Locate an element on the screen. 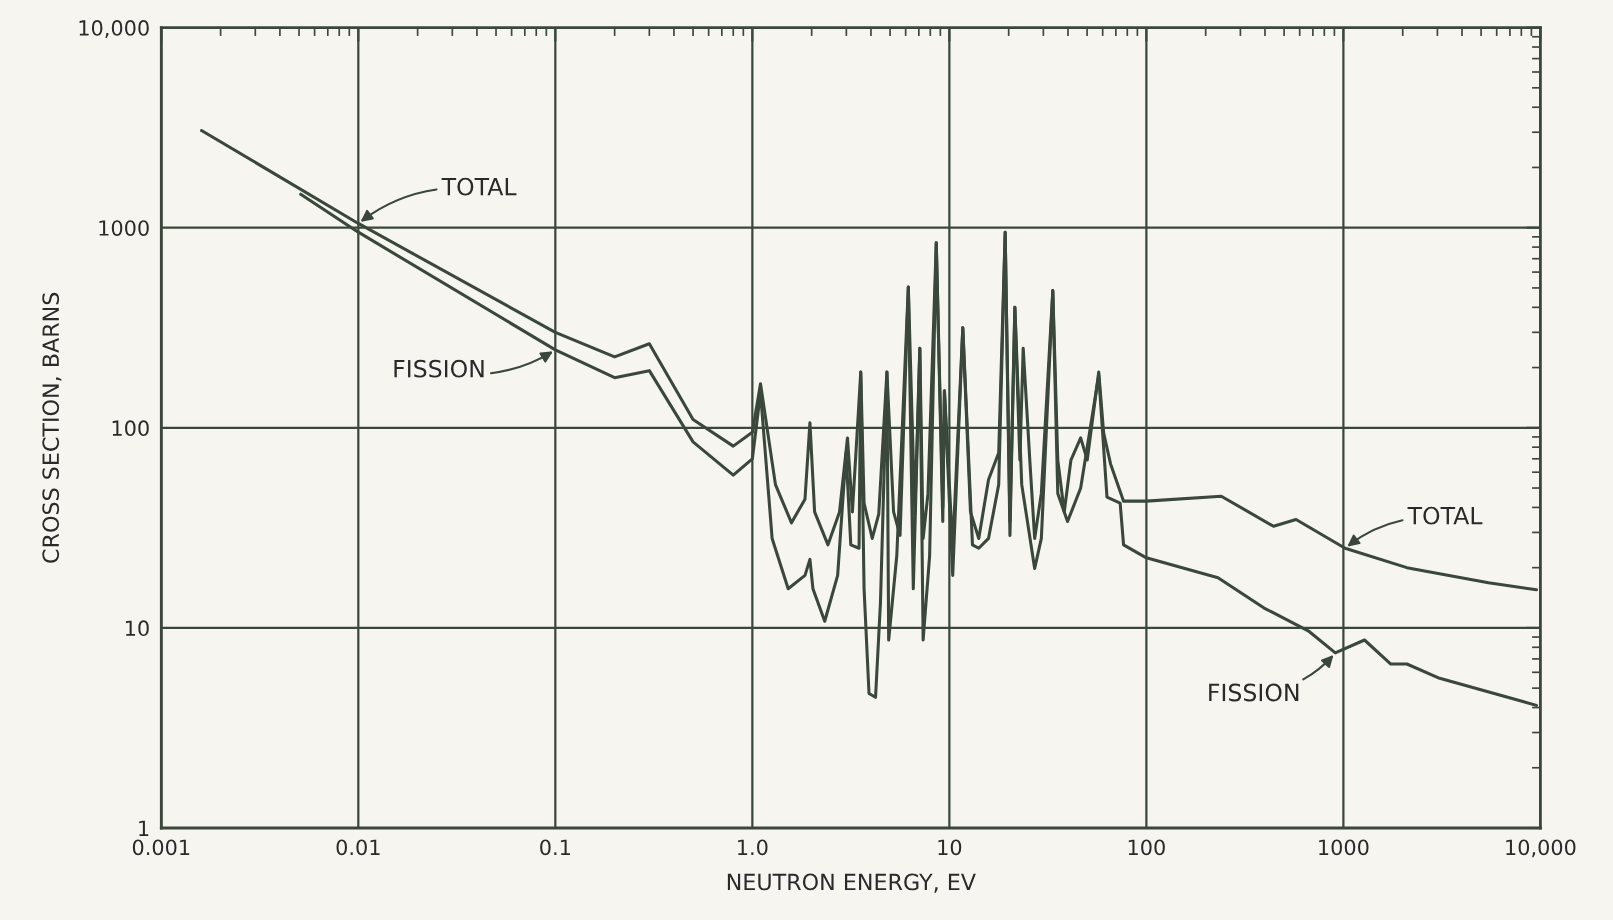 This screenshot has height=920, width=1613. y-axis-title: CROSS SECTION, BARNS is located at coordinates (52, 427).